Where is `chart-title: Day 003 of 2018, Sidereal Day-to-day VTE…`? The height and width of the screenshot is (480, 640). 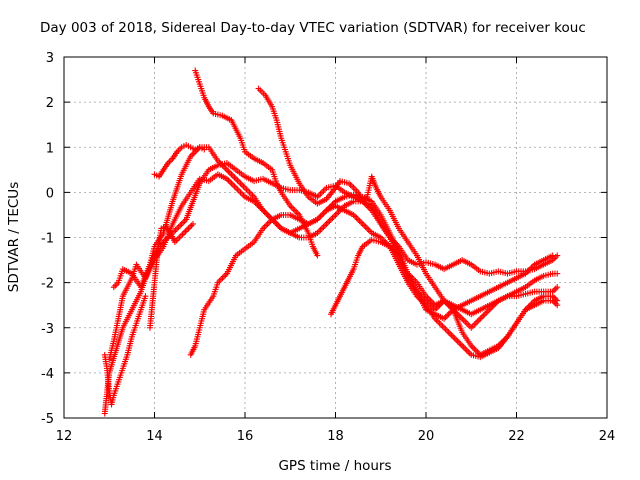 chart-title: Day 003 of 2018, Sidereal Day-to-day VTE… is located at coordinates (313, 28).